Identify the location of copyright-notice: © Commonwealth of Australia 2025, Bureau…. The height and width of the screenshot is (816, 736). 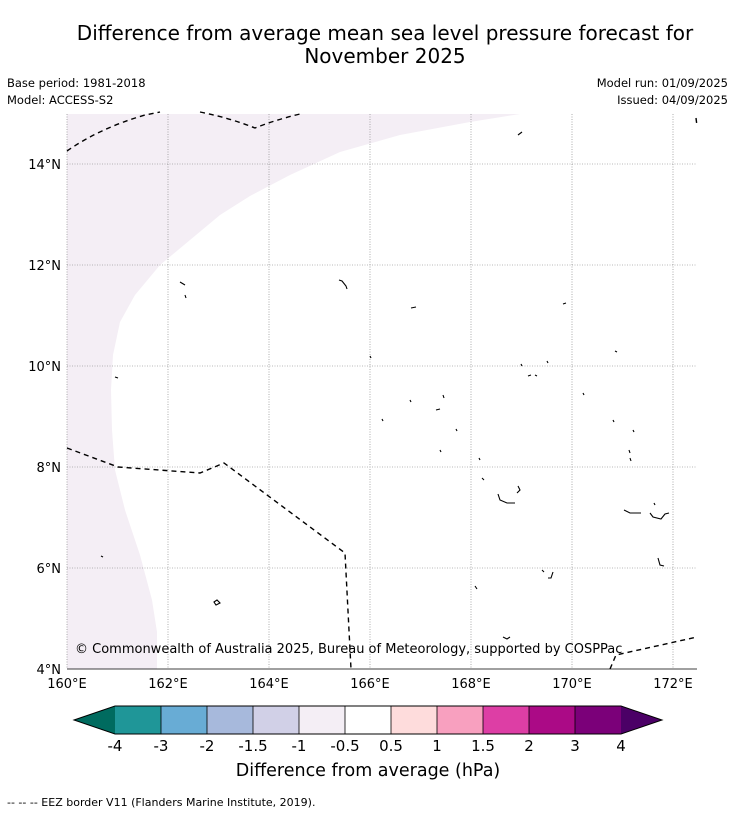
(348, 649).